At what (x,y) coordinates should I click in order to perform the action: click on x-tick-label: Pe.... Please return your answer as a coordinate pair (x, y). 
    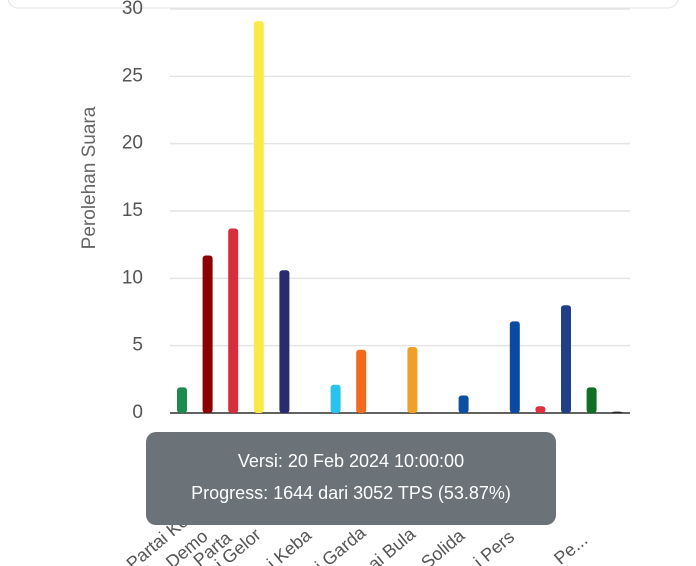
    Looking at the image, I should click on (570, 547).